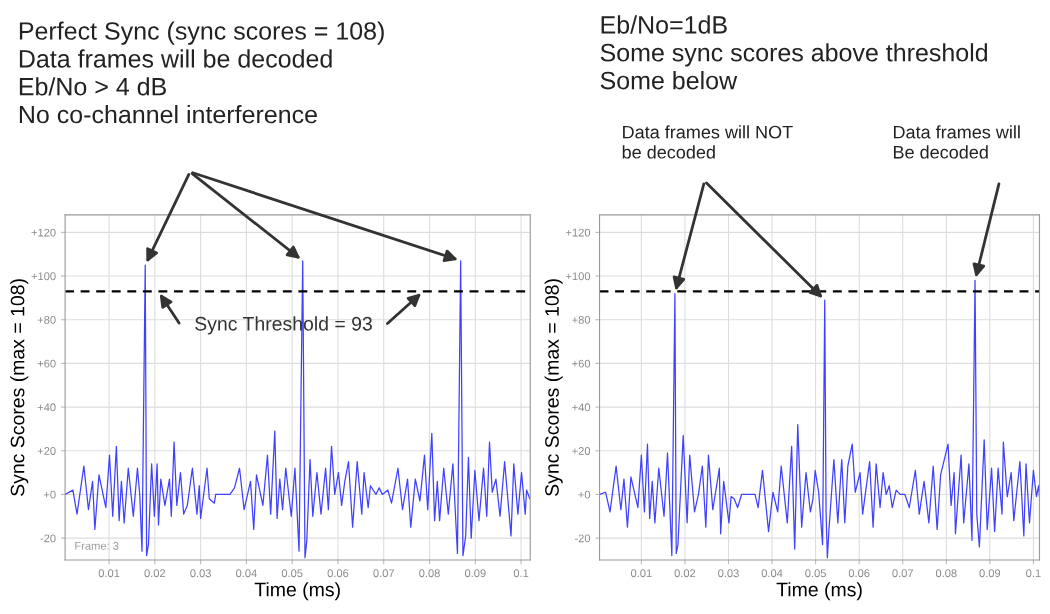 The image size is (1050, 614). I want to click on annotation: Frame: 3, so click(97, 545).